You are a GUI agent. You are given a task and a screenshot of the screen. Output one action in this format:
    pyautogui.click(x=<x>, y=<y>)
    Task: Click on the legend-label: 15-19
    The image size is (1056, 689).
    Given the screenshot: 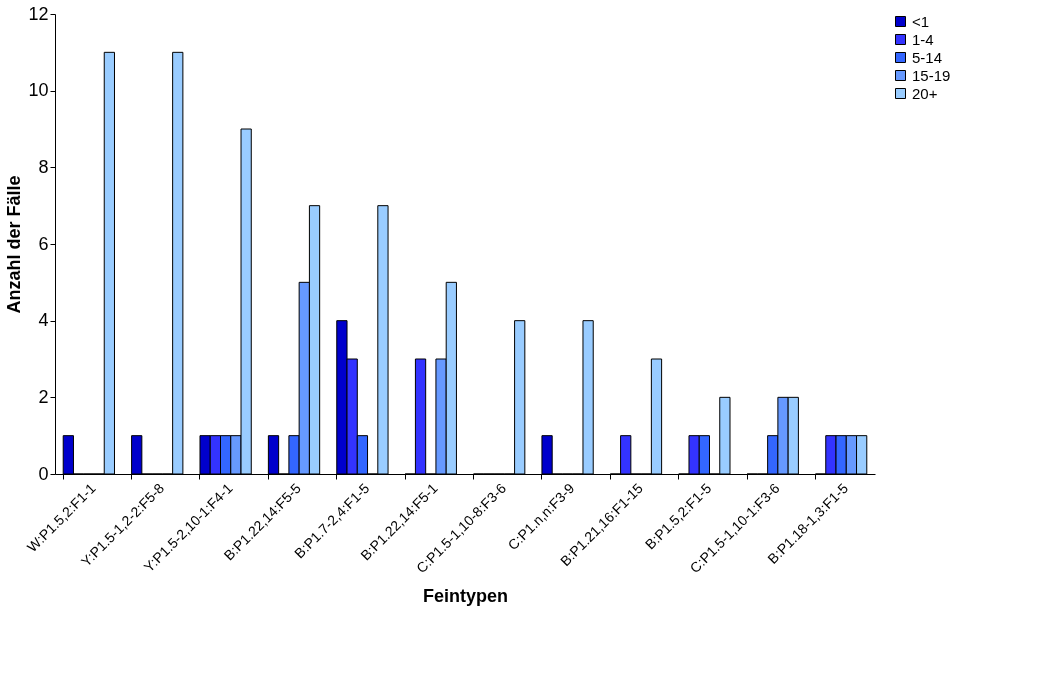 What is the action you would take?
    pyautogui.click(x=931, y=75)
    